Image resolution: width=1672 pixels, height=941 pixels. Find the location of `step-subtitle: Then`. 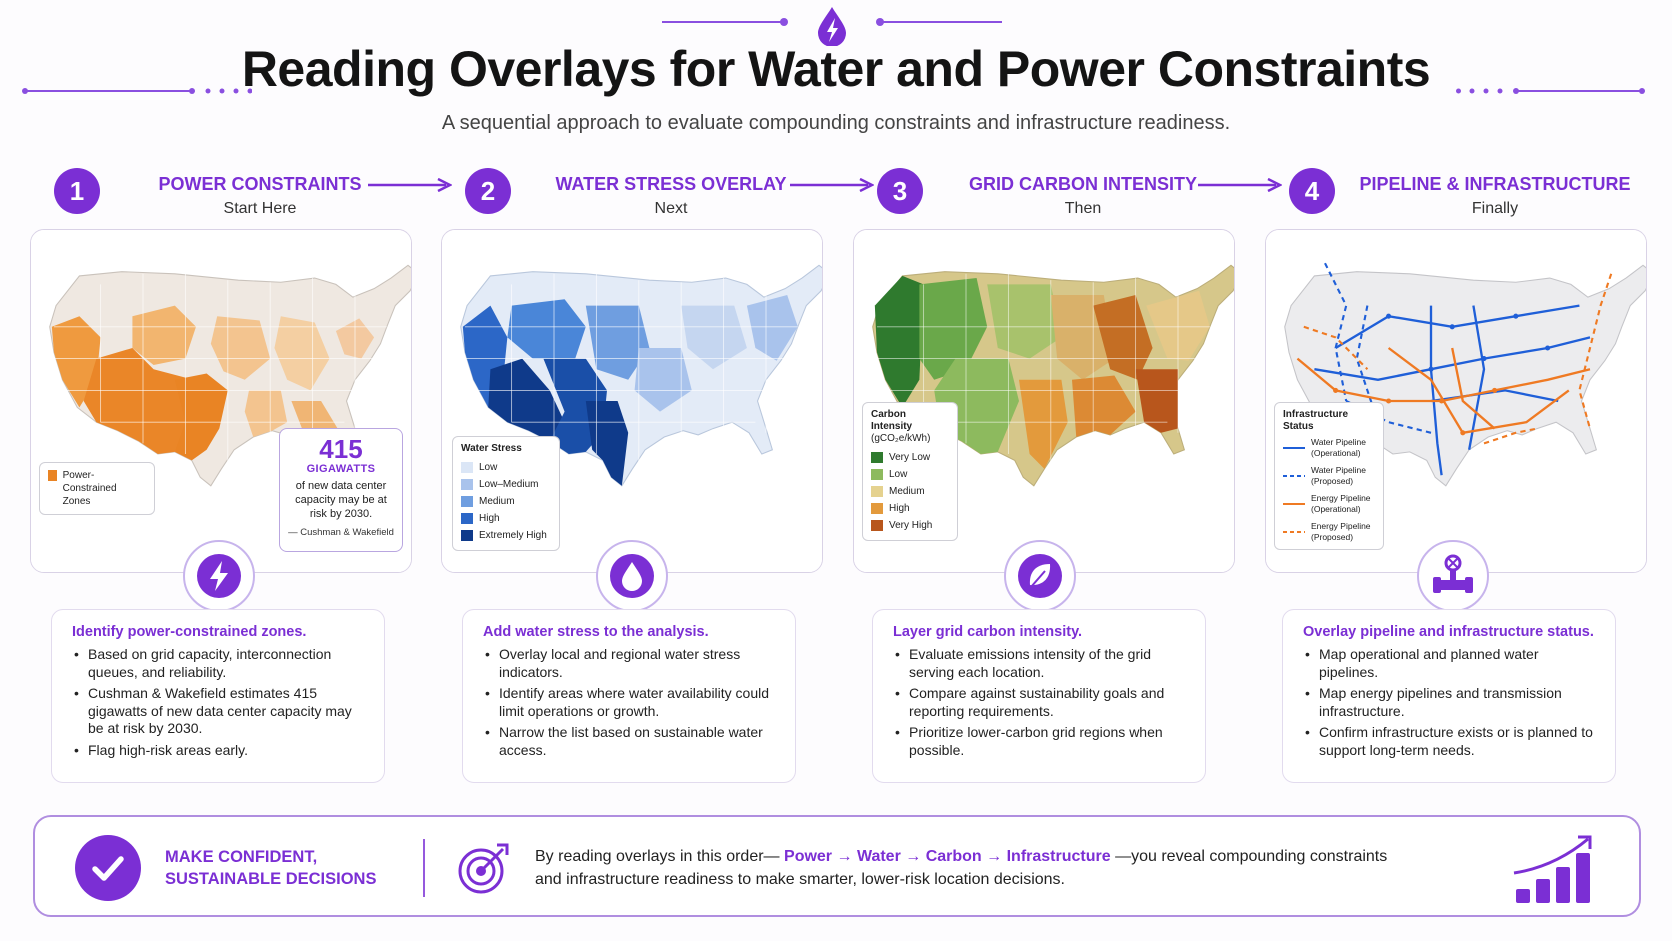

step-subtitle: Then is located at coordinates (1083, 208).